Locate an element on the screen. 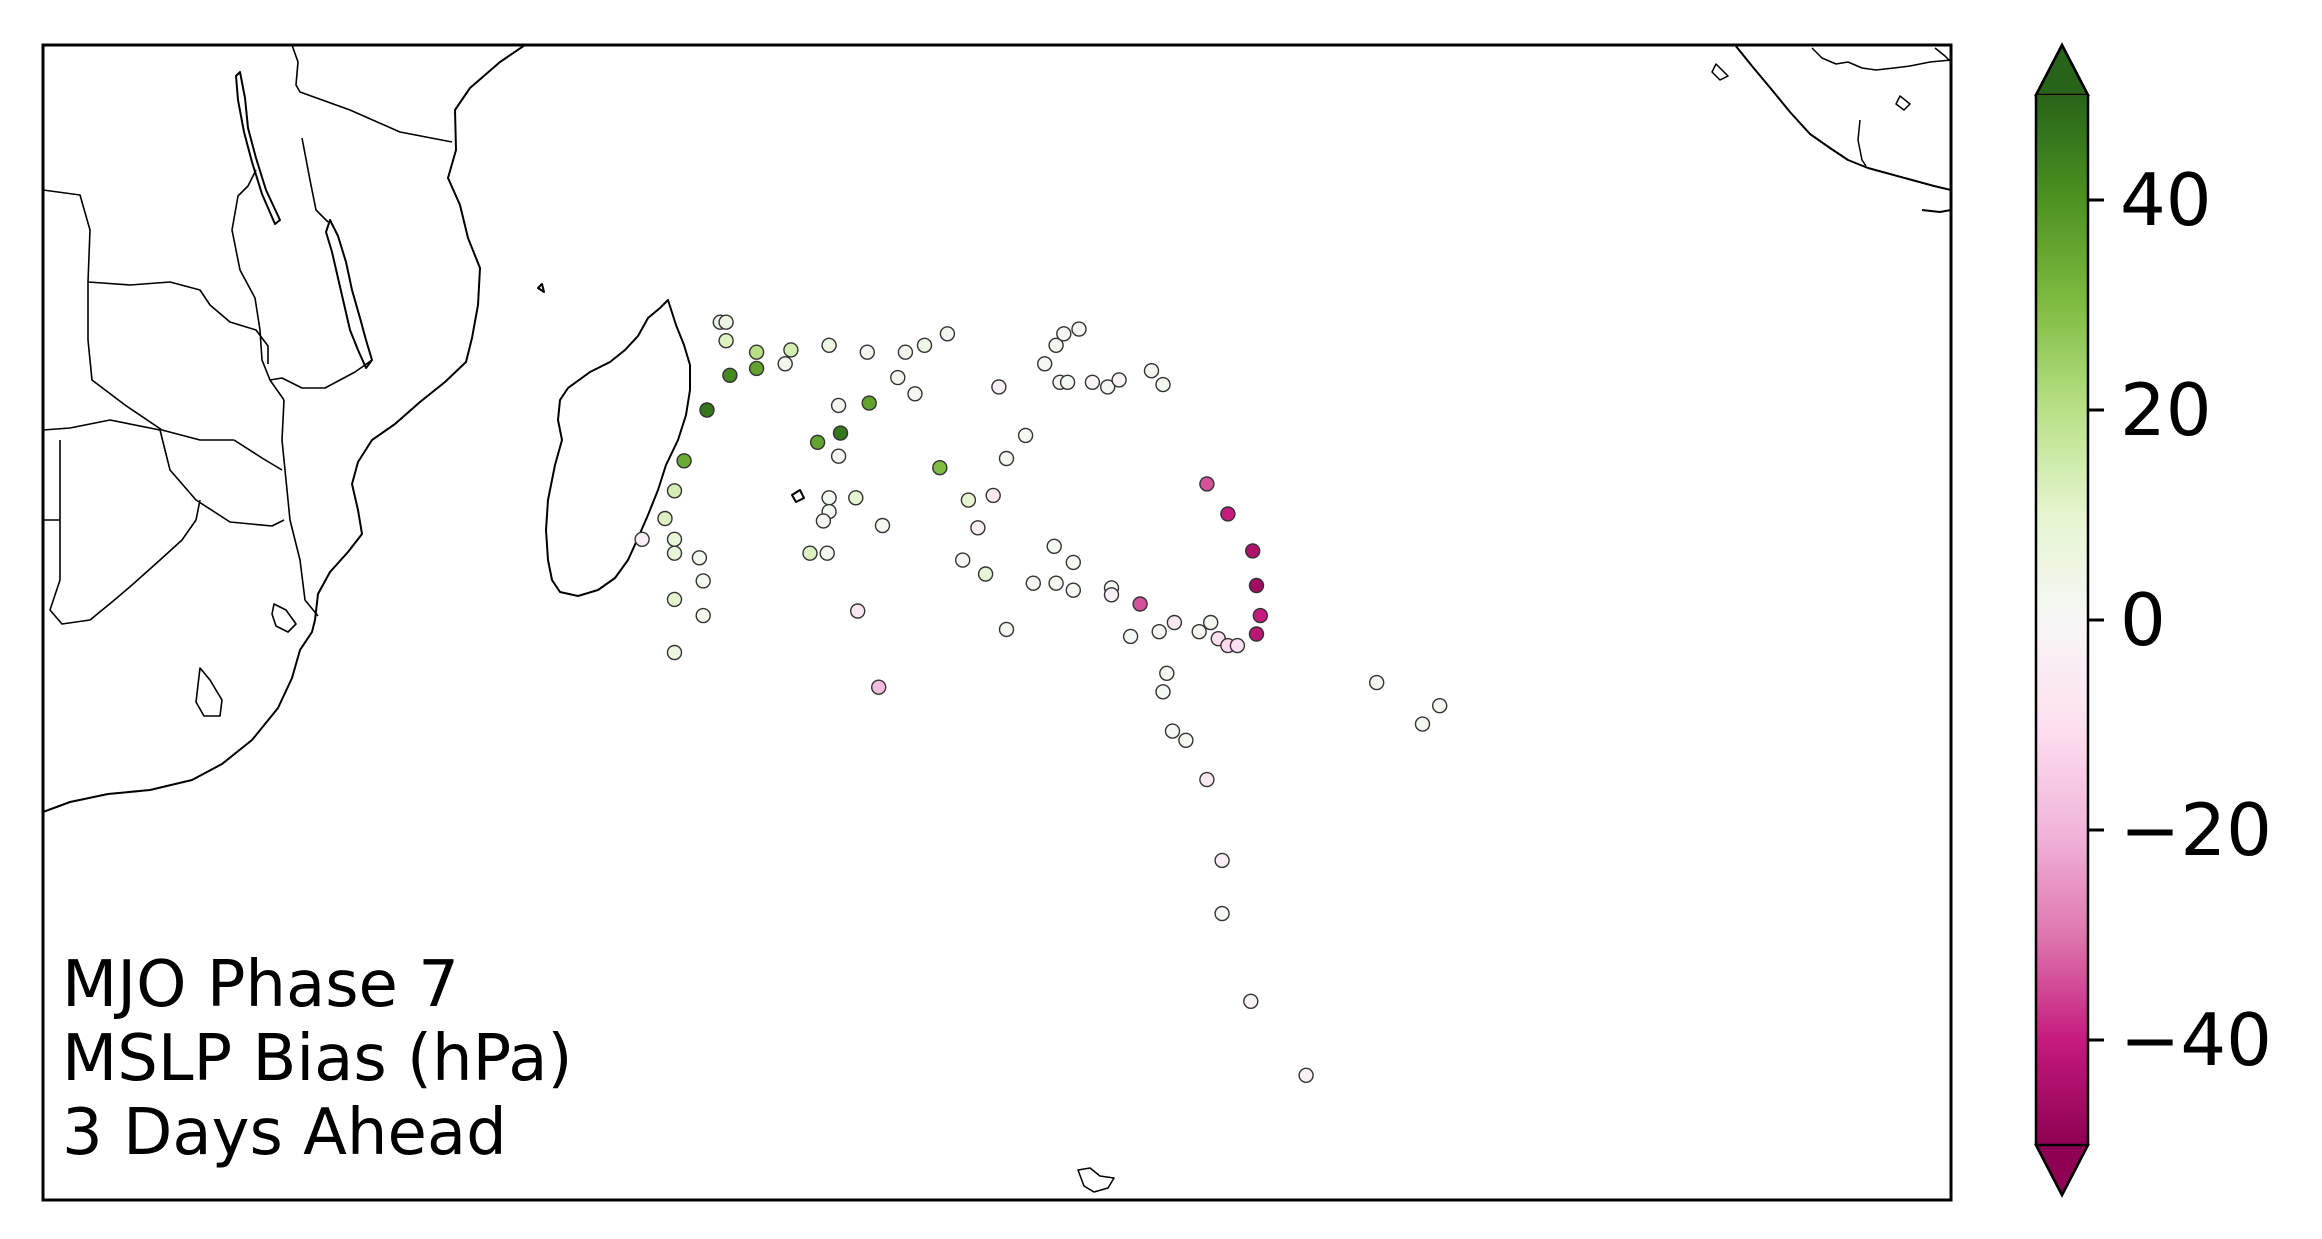 Image resolution: width=2322 pixels, height=1239 pixels. colorbar-tick-label-1: 20 is located at coordinates (2166, 410).